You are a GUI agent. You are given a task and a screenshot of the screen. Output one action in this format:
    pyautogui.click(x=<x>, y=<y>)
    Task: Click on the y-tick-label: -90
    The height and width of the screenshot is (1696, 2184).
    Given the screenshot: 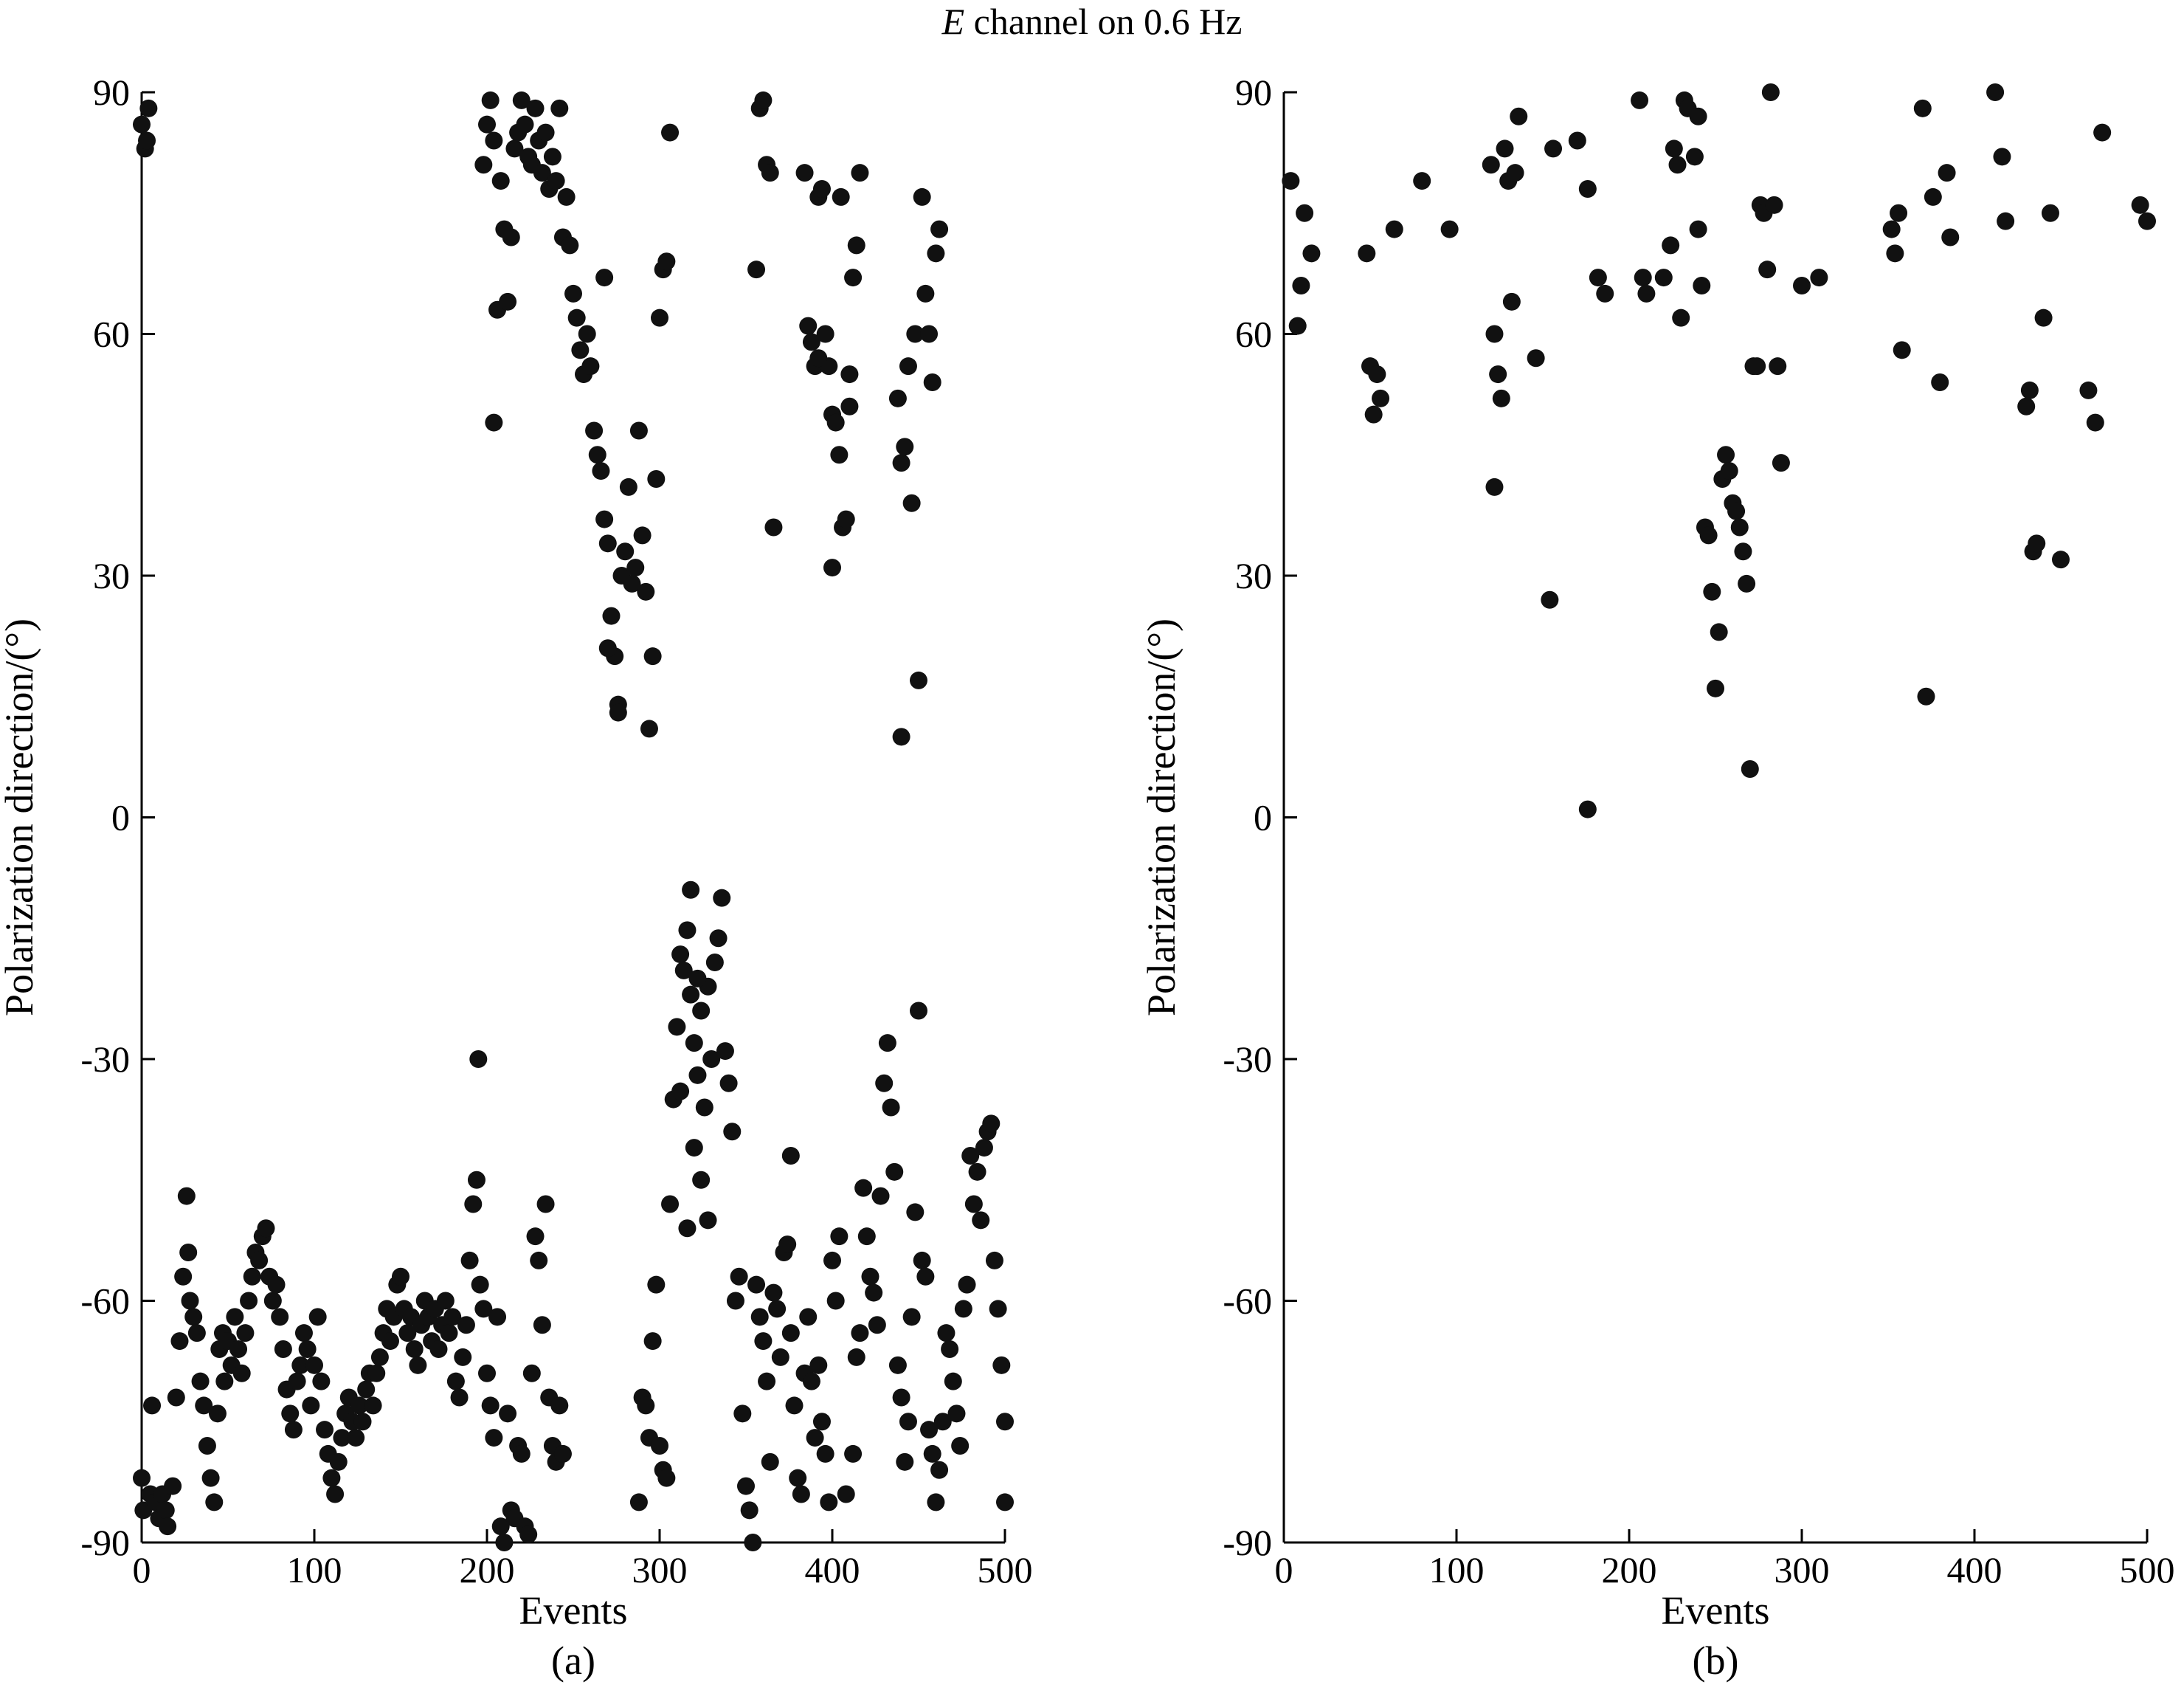 What is the action you would take?
    pyautogui.click(x=1247, y=1542)
    